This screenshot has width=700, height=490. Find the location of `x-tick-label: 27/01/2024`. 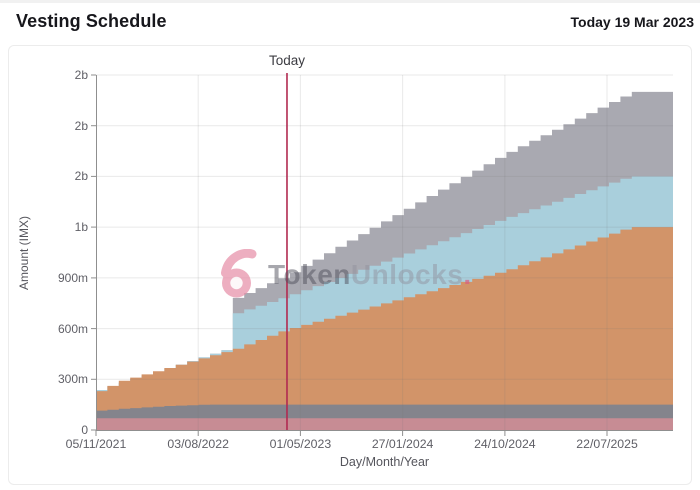

x-tick-label: 27/01/2024 is located at coordinates (402, 444).